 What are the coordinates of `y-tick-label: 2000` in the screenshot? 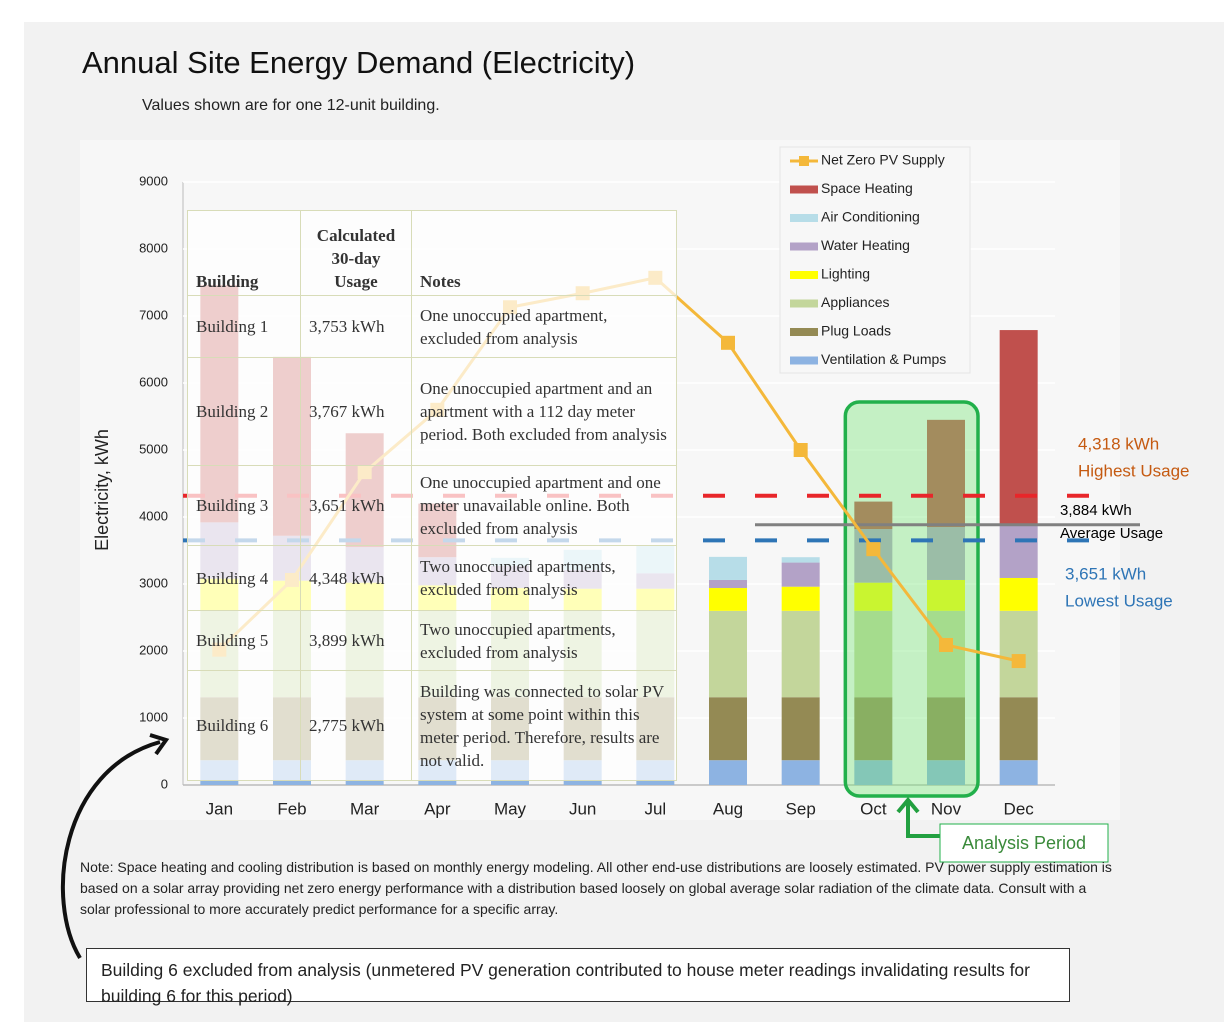 It's located at (153, 649).